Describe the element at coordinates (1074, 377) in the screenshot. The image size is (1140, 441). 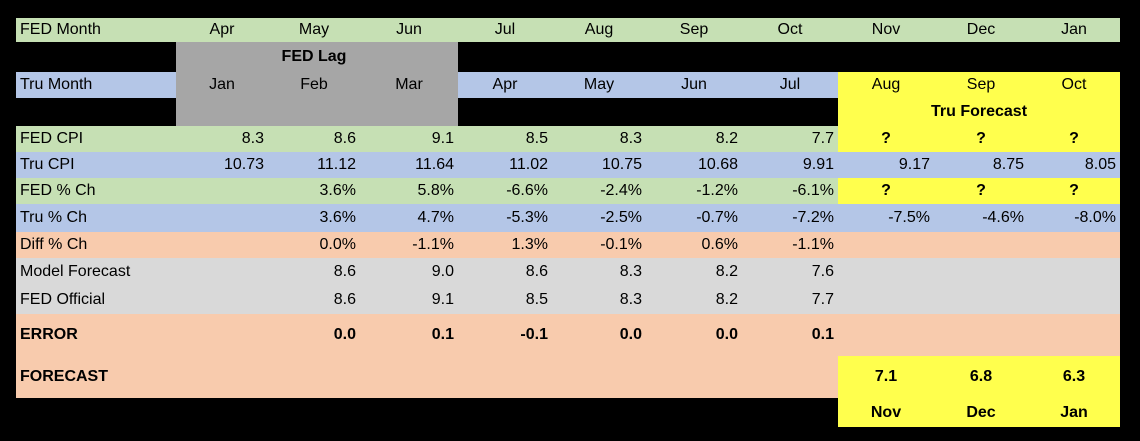
I see `forecast-value: 6.3` at that location.